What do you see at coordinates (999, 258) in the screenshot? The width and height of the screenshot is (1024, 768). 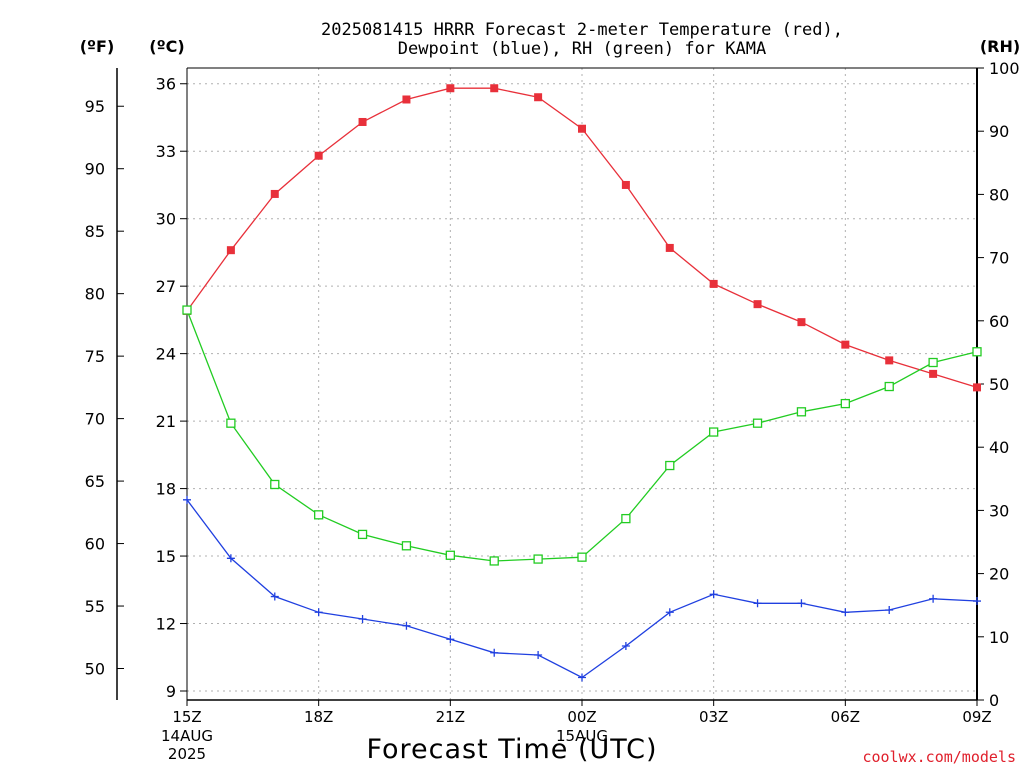 I see `rh-tick-label: 70` at bounding box center [999, 258].